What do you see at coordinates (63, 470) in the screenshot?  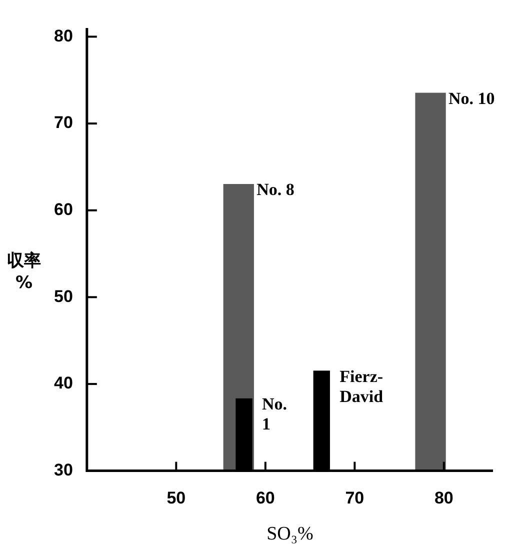 I see `y-tick-label: 30` at bounding box center [63, 470].